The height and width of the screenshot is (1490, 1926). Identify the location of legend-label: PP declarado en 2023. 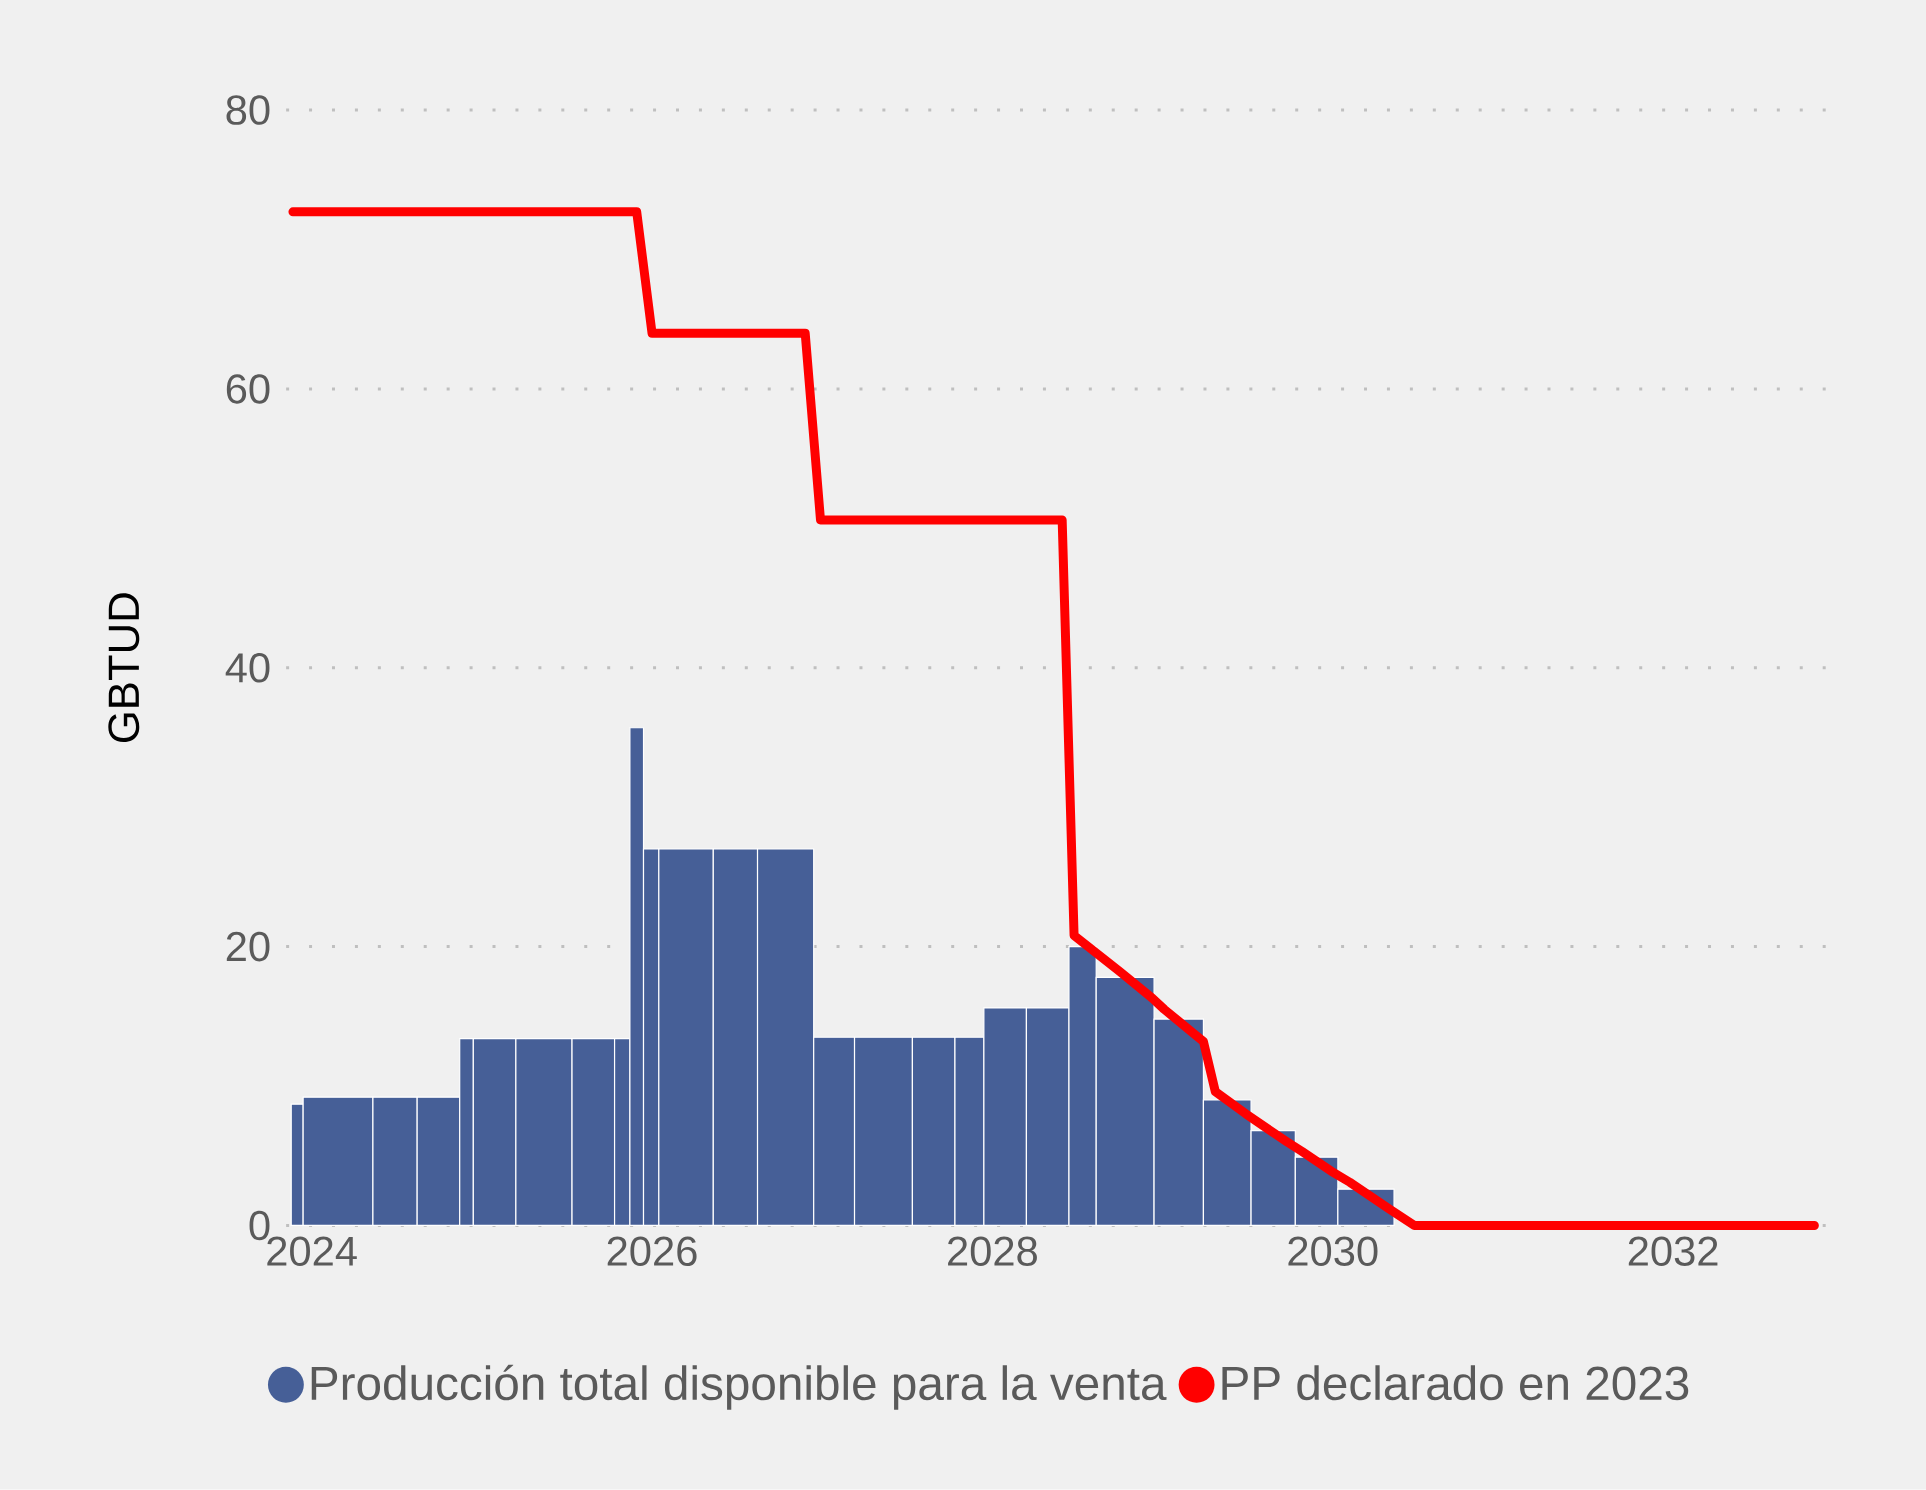
(1455, 1383).